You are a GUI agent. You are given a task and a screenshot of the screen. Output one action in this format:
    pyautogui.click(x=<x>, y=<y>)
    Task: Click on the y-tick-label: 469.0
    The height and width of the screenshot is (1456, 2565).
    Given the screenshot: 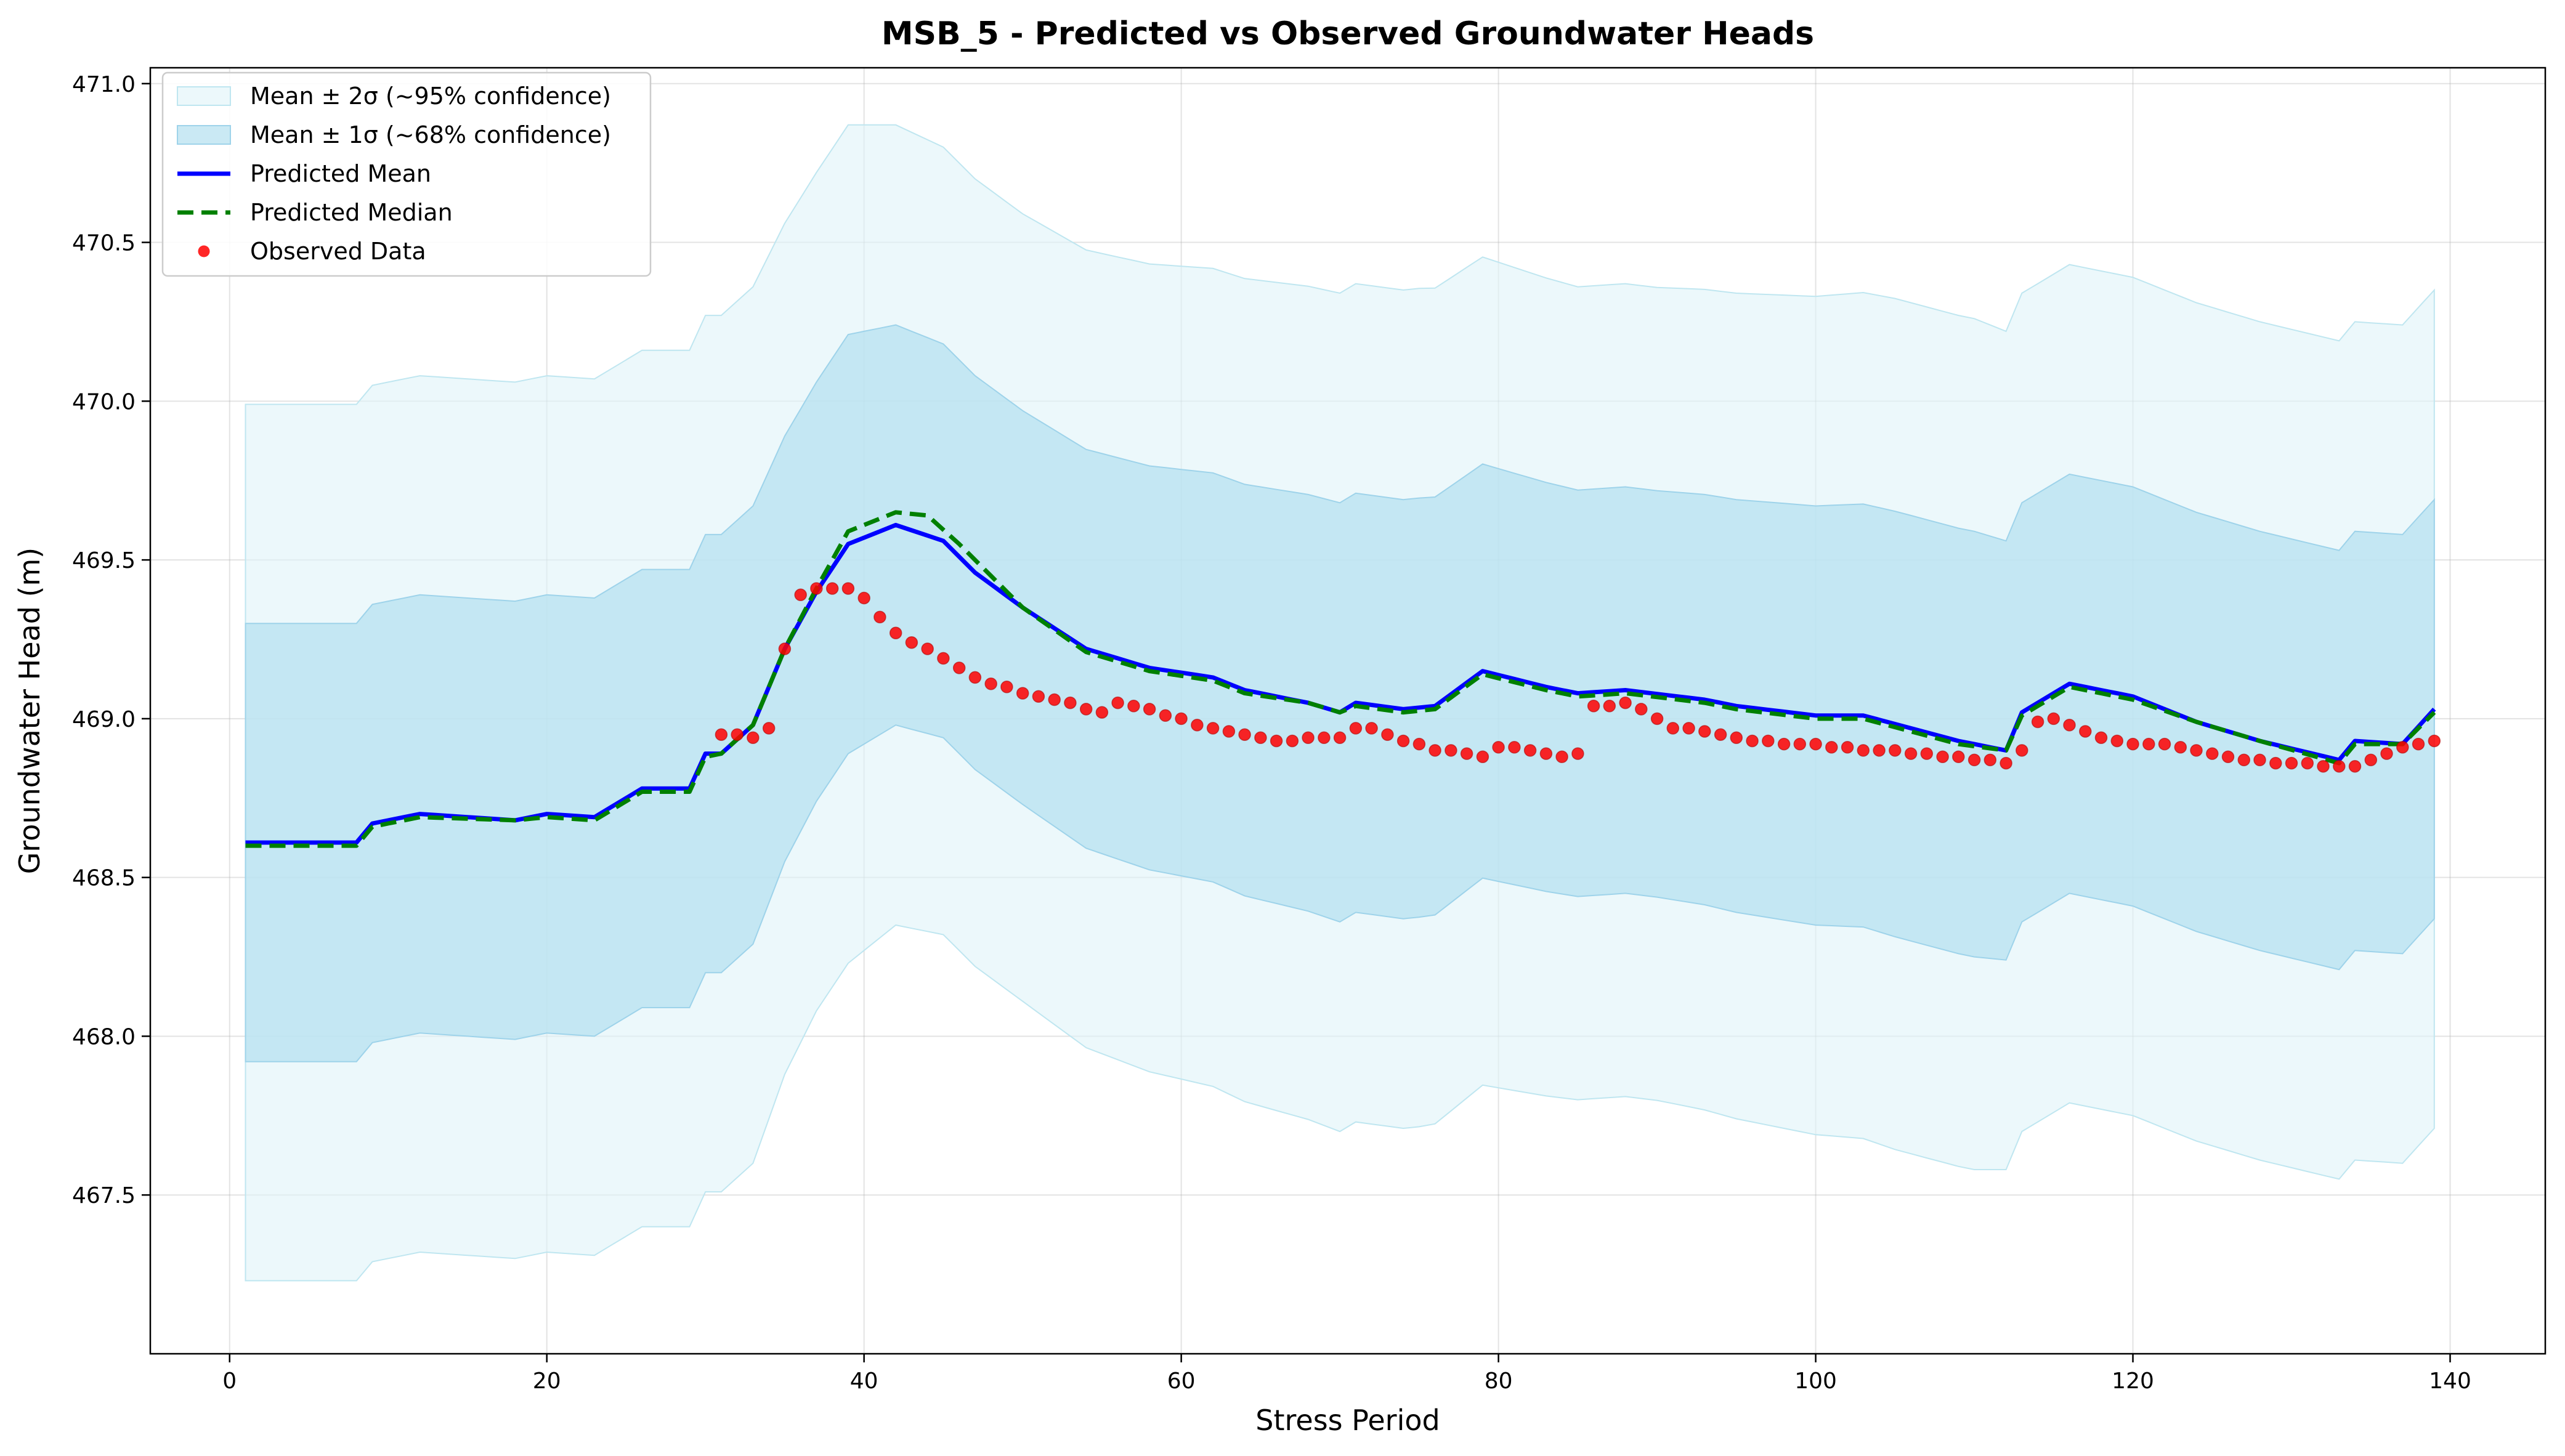 What is the action you would take?
    pyautogui.click(x=104, y=720)
    